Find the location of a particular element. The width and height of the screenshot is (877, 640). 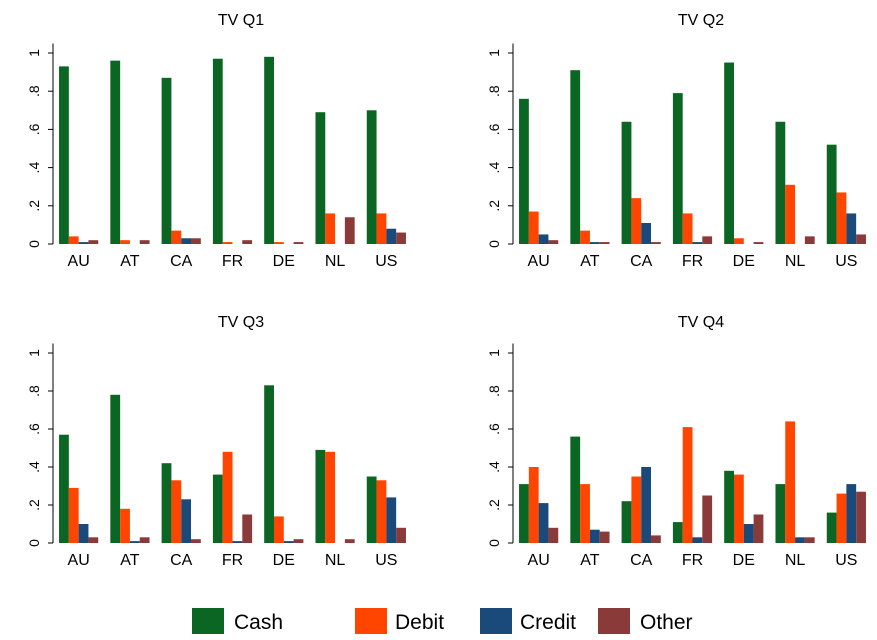

legend-label-debit: Debit is located at coordinates (419, 622).